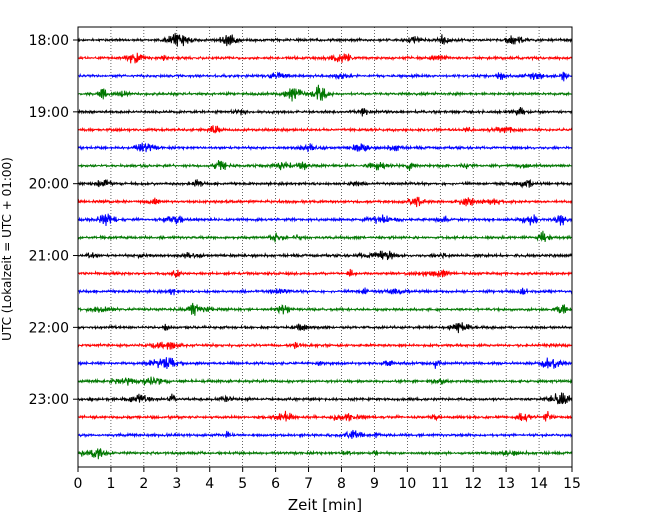 Image resolution: width=650 pixels, height=520 pixels. What do you see at coordinates (143, 484) in the screenshot?
I see `x-tick-label: 2` at bounding box center [143, 484].